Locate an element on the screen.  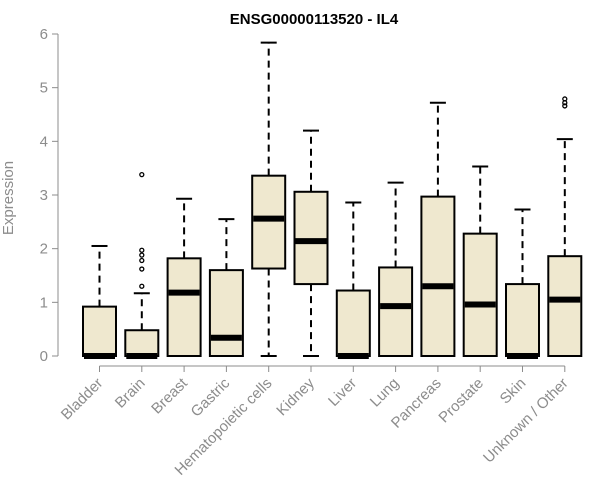
box-skin is located at coordinates (522, 283).